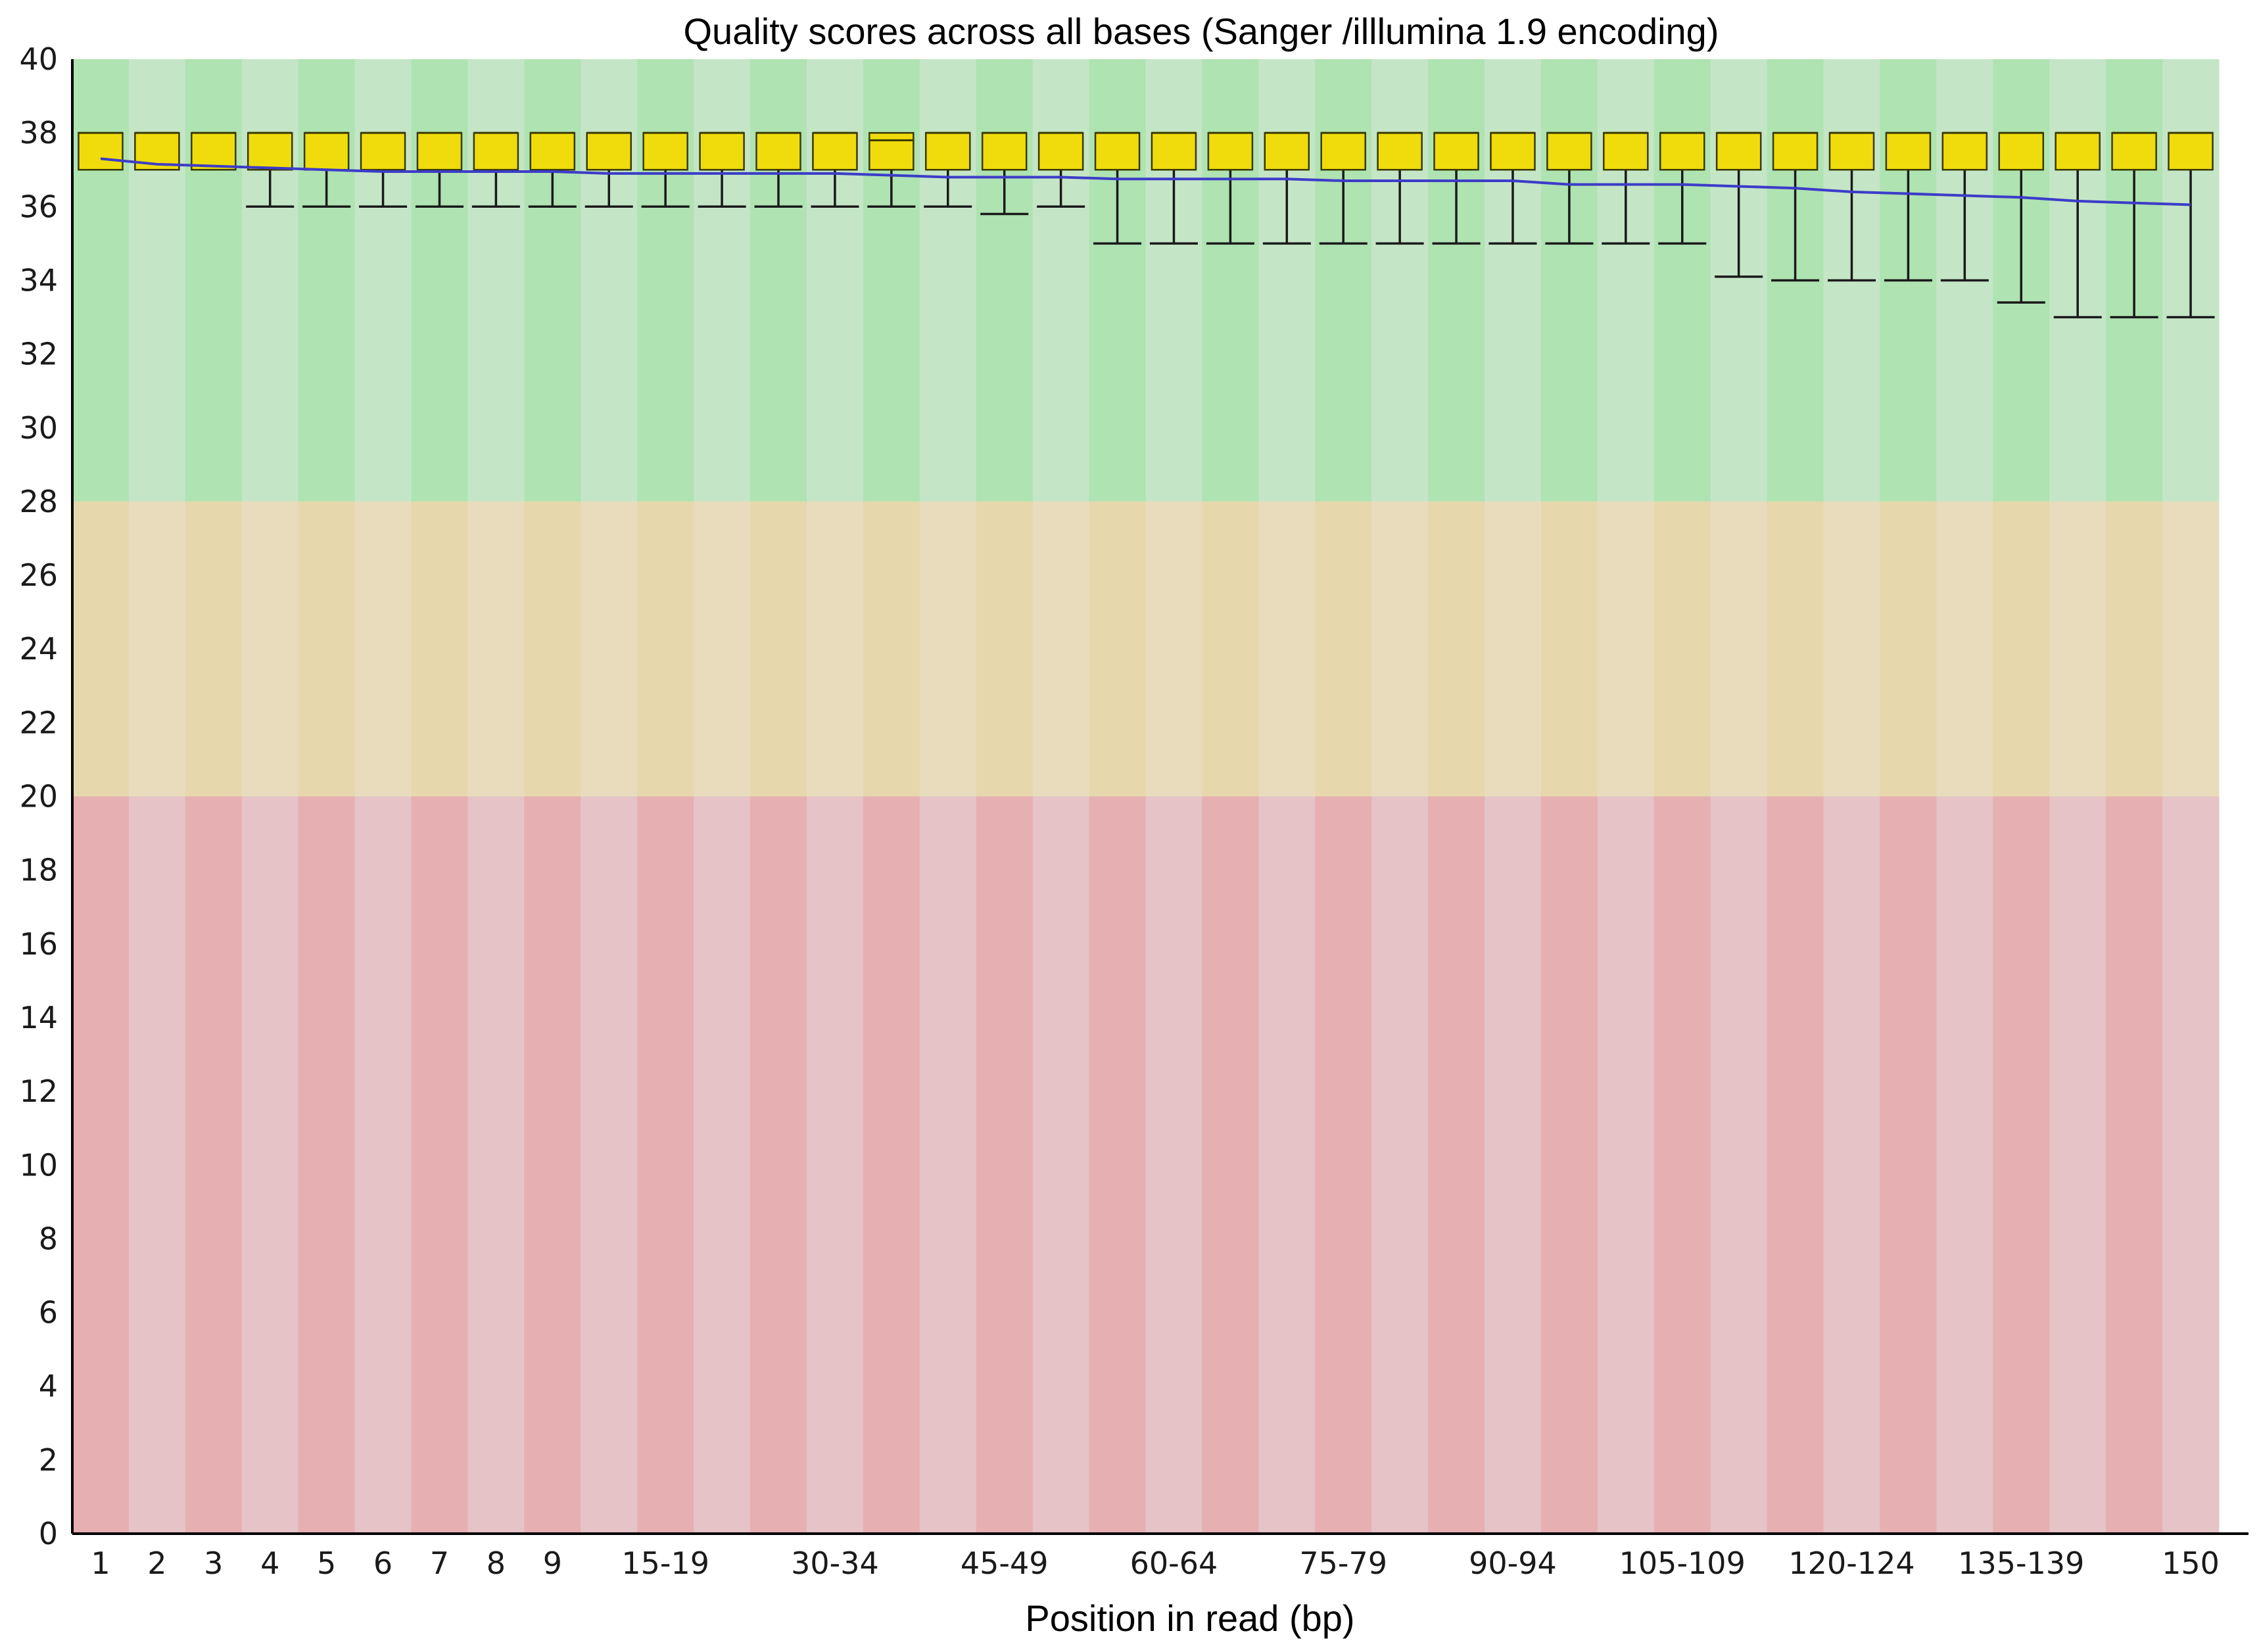  What do you see at coordinates (214, 1563) in the screenshot?
I see `x-tick-label-3: 3` at bounding box center [214, 1563].